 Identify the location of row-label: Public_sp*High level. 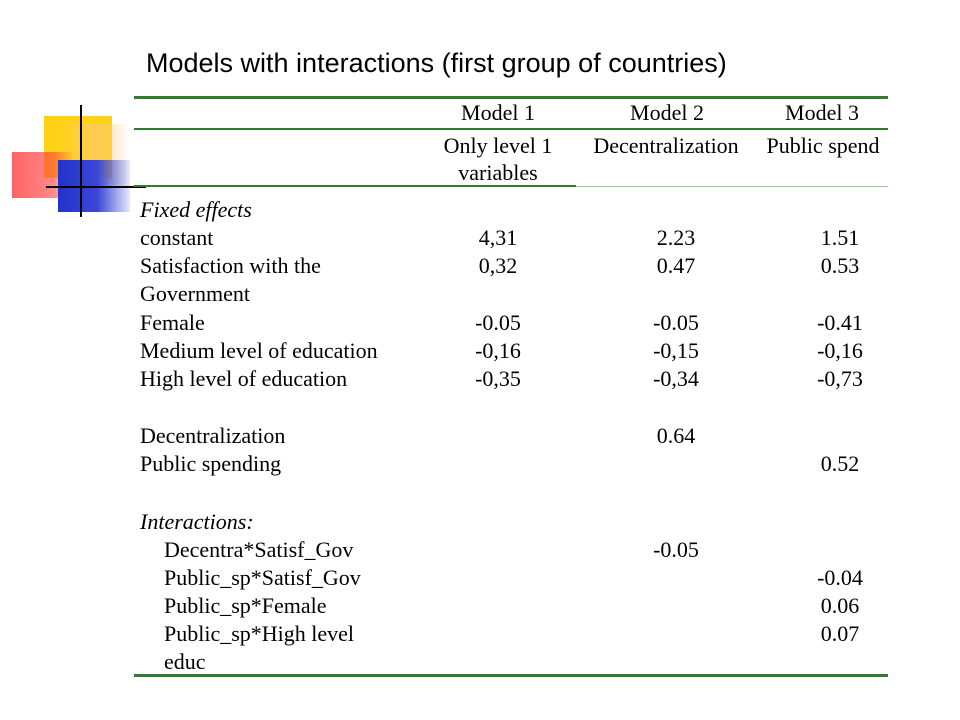
(259, 633).